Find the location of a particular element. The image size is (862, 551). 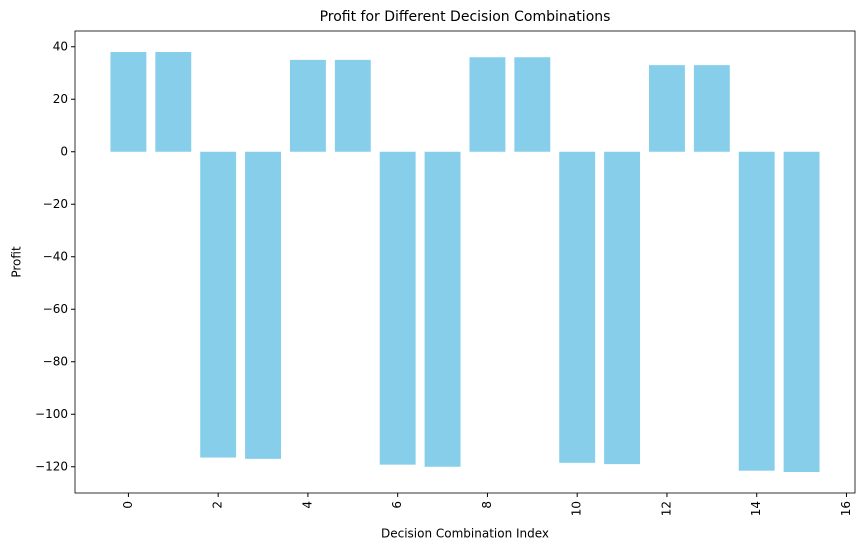

y-tick-label: −80 is located at coordinates (55, 361).